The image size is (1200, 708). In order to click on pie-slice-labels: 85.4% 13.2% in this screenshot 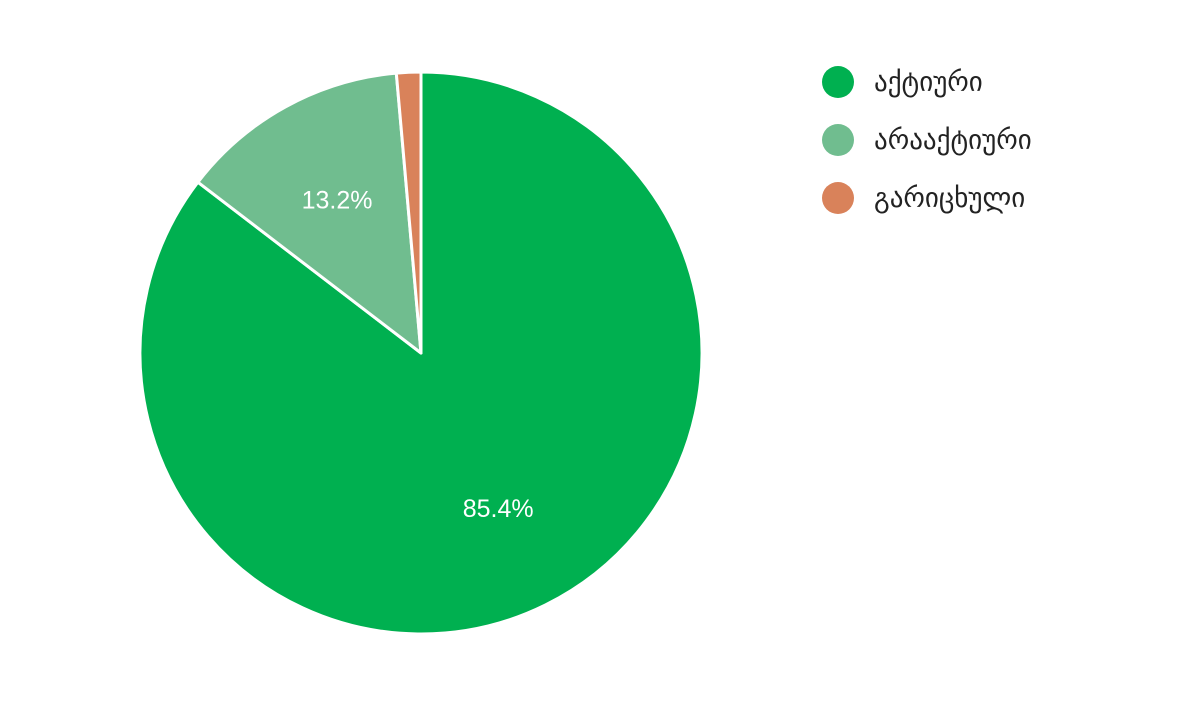, I will do `click(418, 354)`.